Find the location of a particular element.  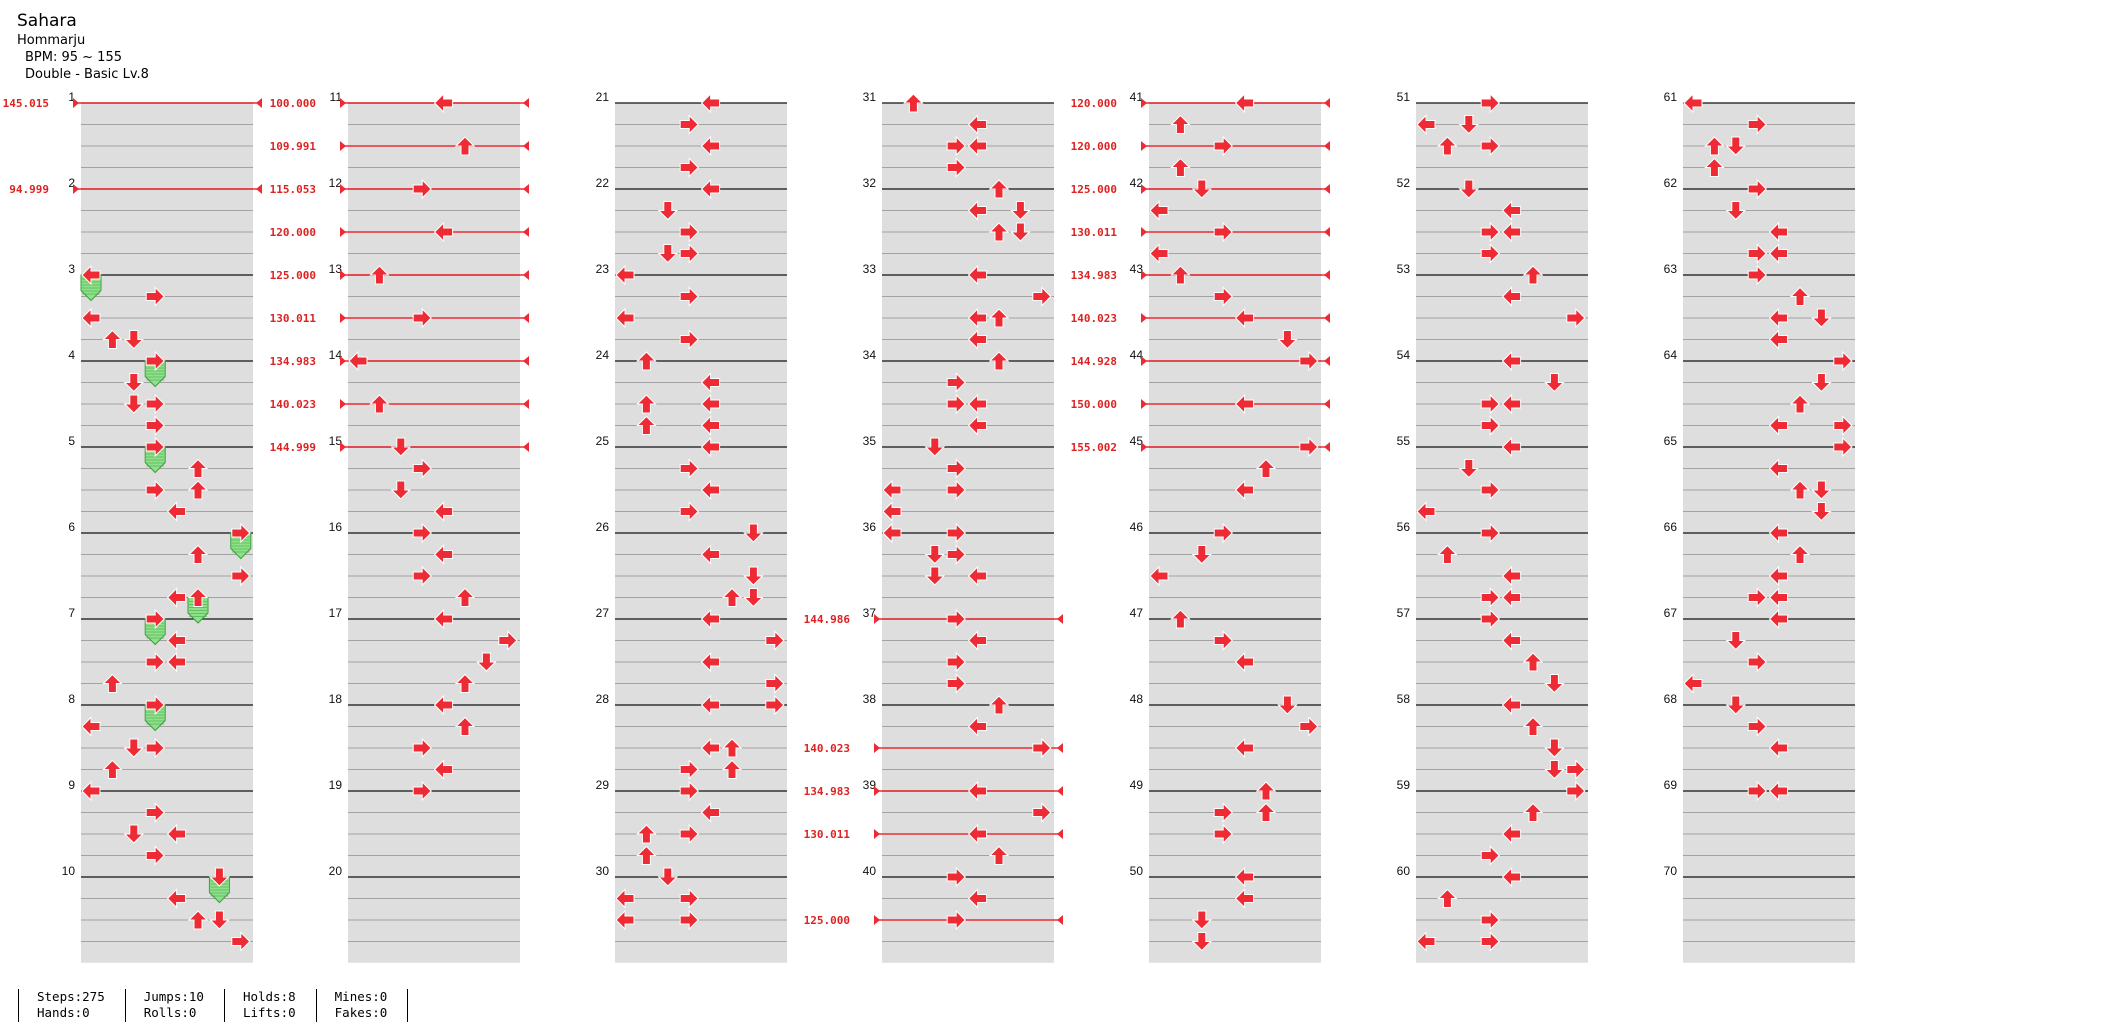

measure-number: 41 is located at coordinates (1137, 97).